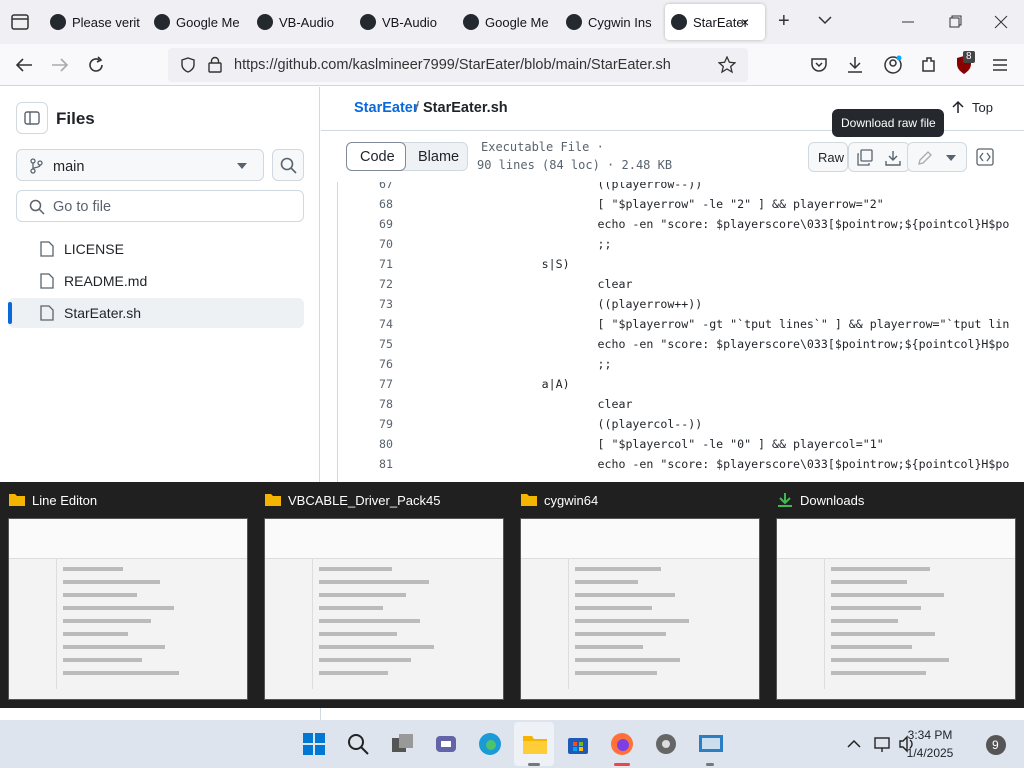 This screenshot has width=1024, height=768. I want to click on edit-dropdown, so click(951, 158).